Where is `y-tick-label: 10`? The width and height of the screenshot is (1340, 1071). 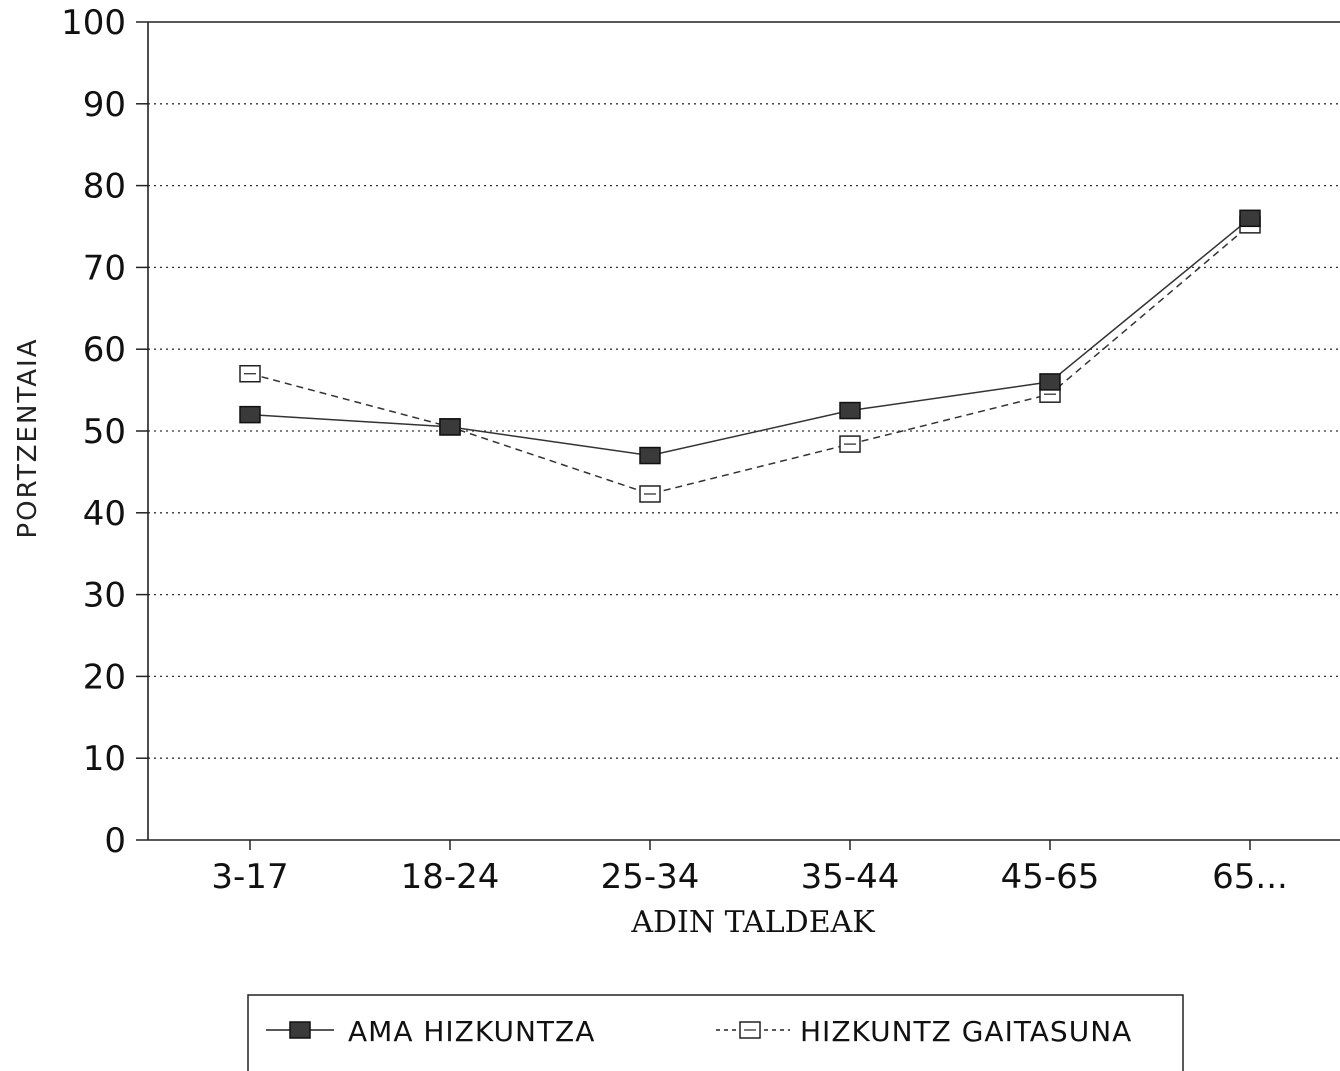 y-tick-label: 10 is located at coordinates (104, 759).